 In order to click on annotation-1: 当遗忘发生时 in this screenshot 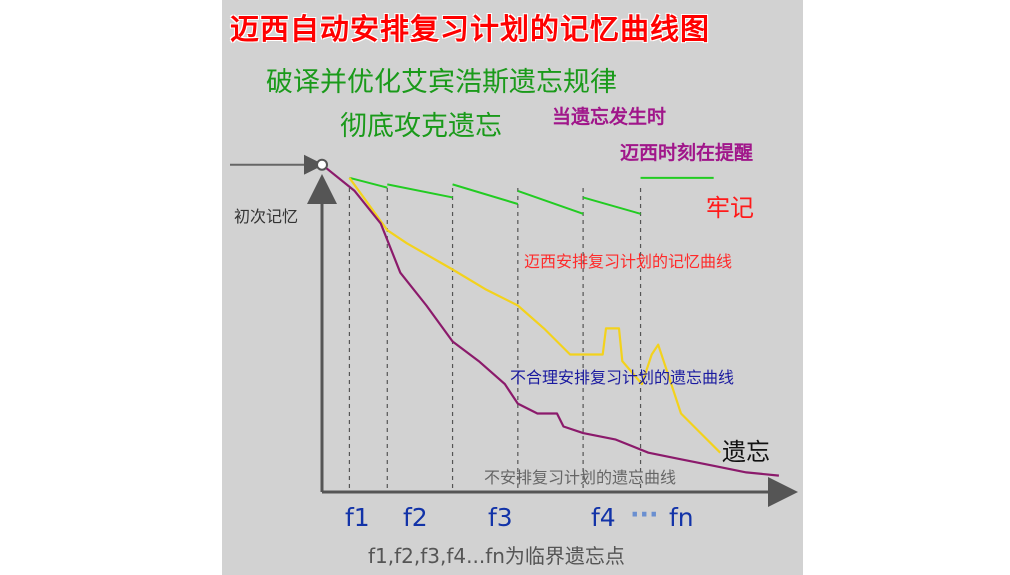, I will do `click(609, 117)`.